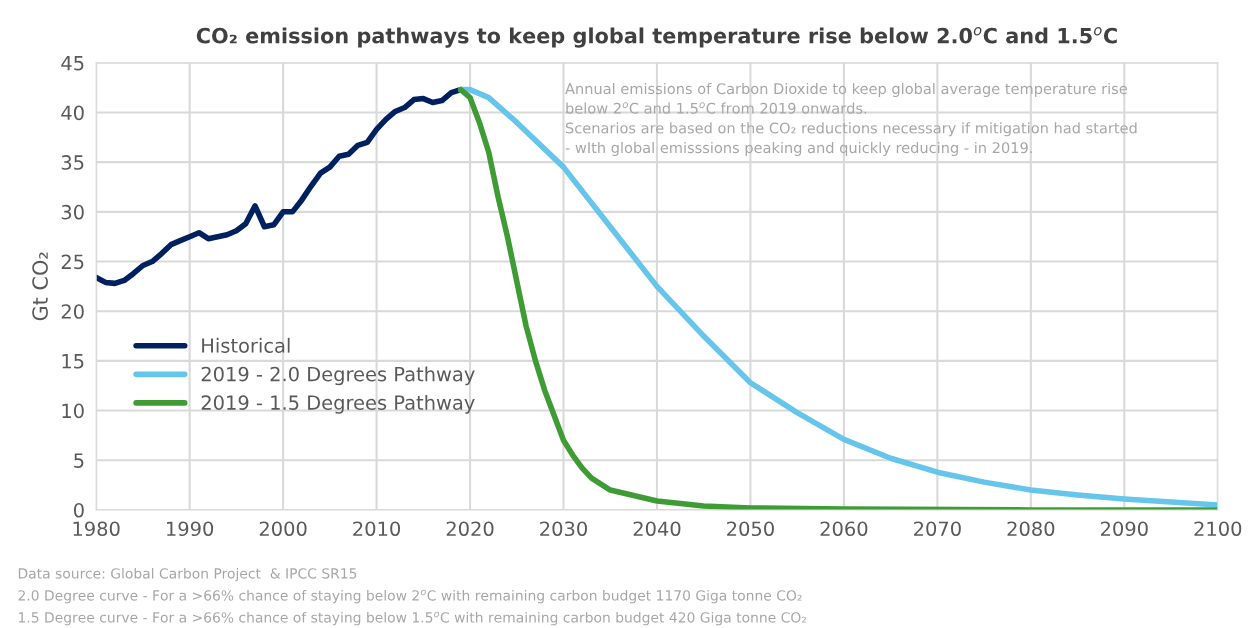 The height and width of the screenshot is (628, 1249). Describe the element at coordinates (750, 529) in the screenshot. I see `x-tick-label: 2050` at that location.